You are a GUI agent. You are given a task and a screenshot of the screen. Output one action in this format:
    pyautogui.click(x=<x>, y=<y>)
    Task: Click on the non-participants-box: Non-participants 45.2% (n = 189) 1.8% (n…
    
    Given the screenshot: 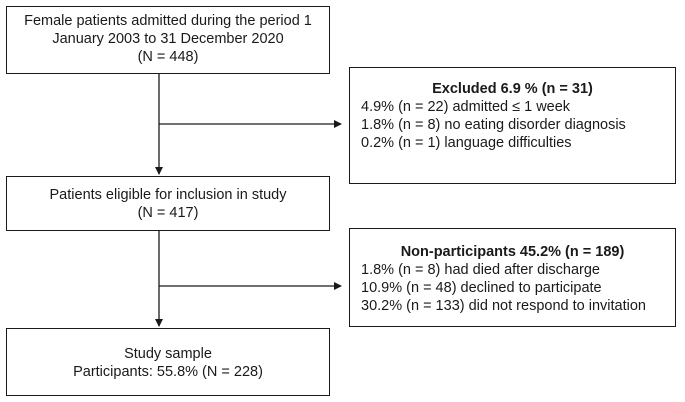 What is the action you would take?
    pyautogui.click(x=512, y=277)
    